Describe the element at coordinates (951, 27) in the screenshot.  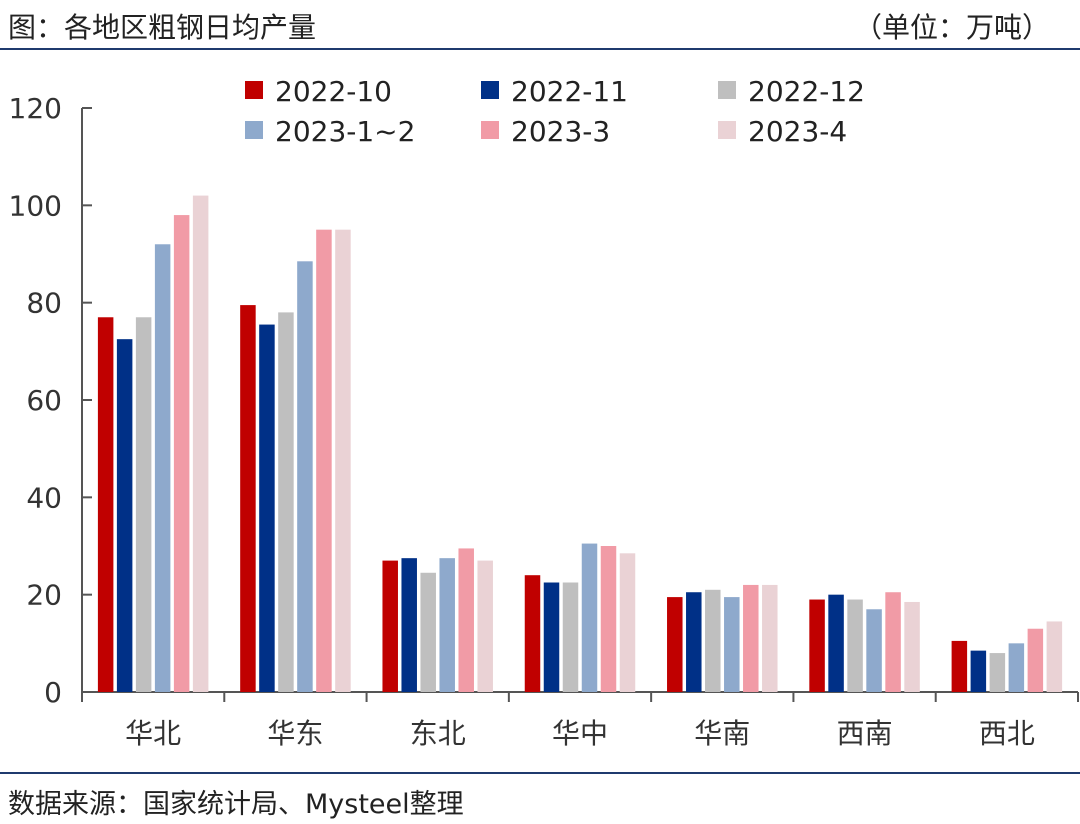
I see `unit-label: （单位：万吨）` at that location.